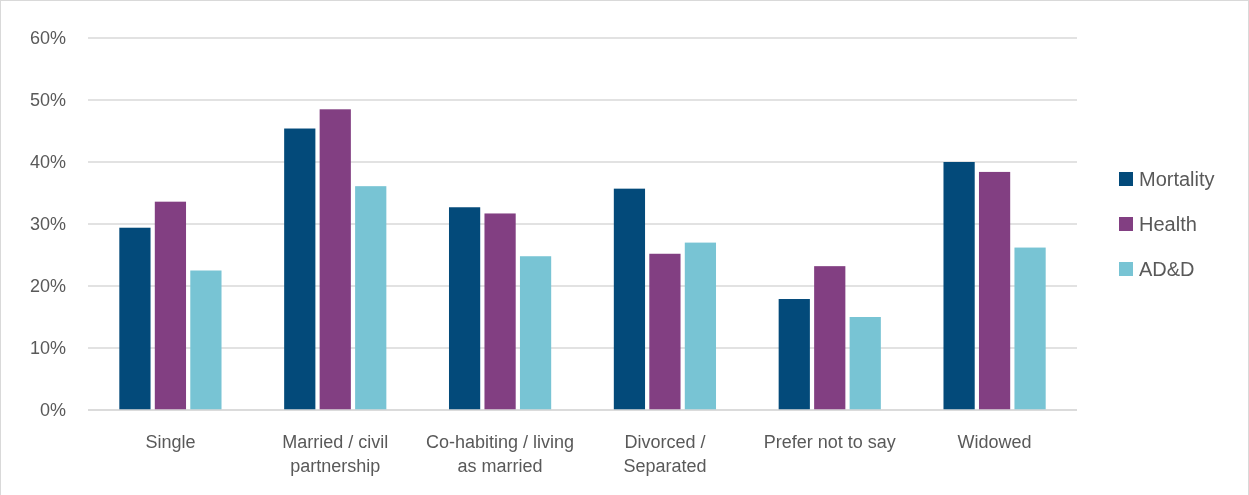  What do you see at coordinates (47, 286) in the screenshot?
I see `y-tick-label: 20%` at bounding box center [47, 286].